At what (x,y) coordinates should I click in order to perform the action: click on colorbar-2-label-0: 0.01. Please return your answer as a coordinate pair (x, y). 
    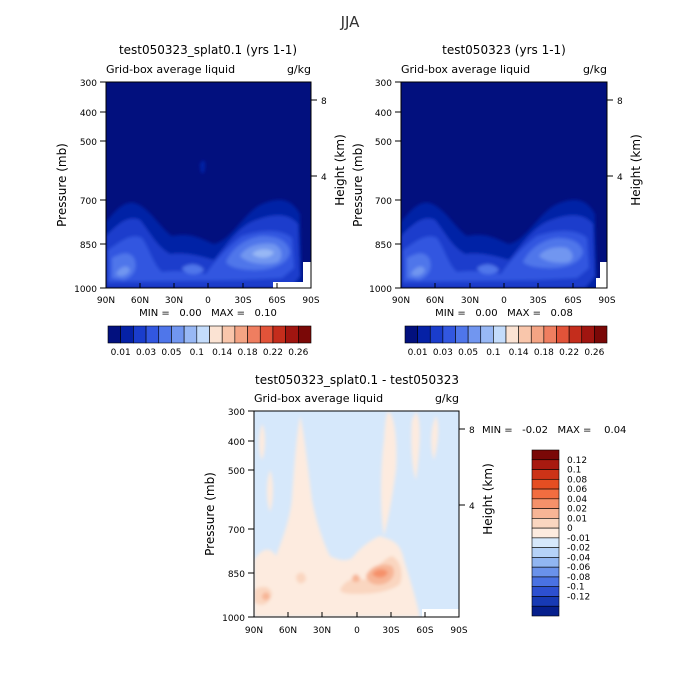
    Looking at the image, I should click on (418, 353).